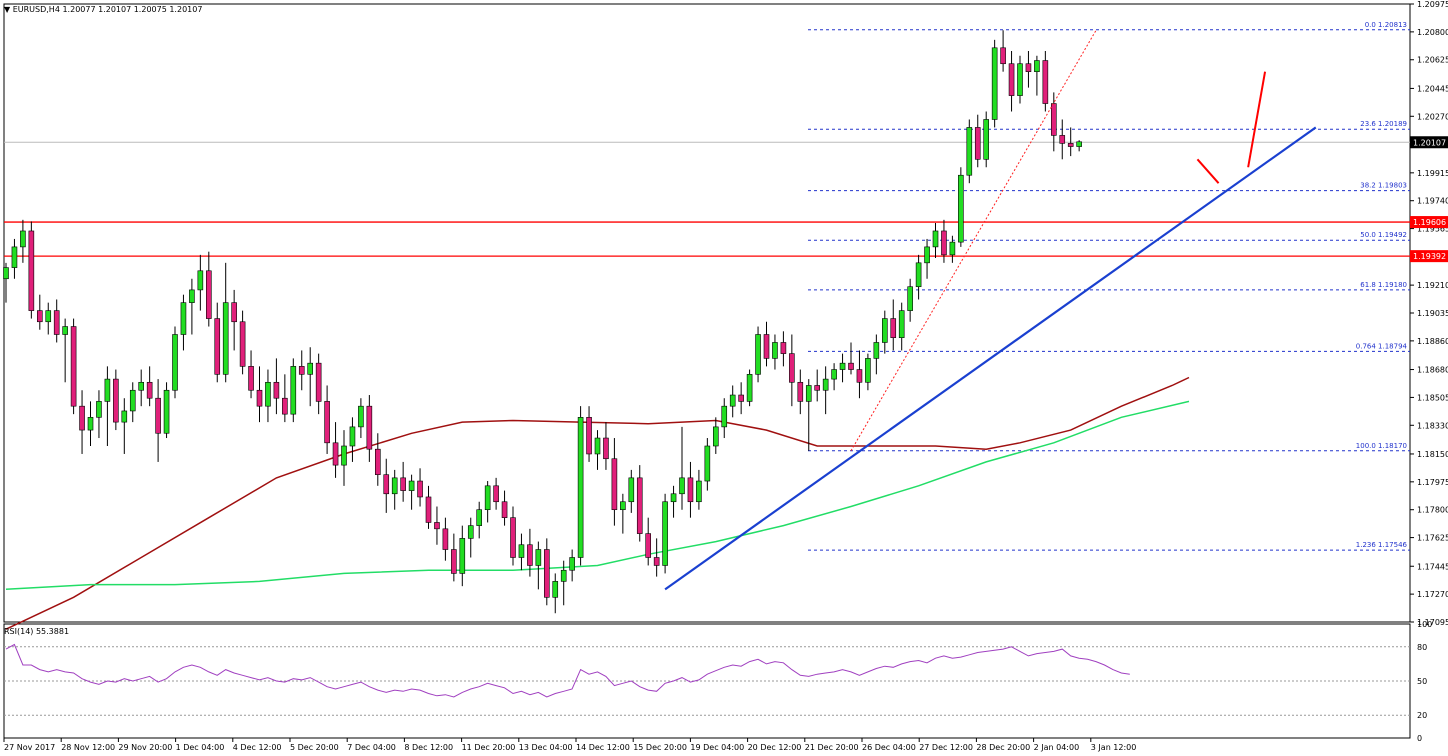 The image size is (1448, 756). What do you see at coordinates (1432, 285) in the screenshot?
I see `y-axis-tick-label: 1.19210` at bounding box center [1432, 285].